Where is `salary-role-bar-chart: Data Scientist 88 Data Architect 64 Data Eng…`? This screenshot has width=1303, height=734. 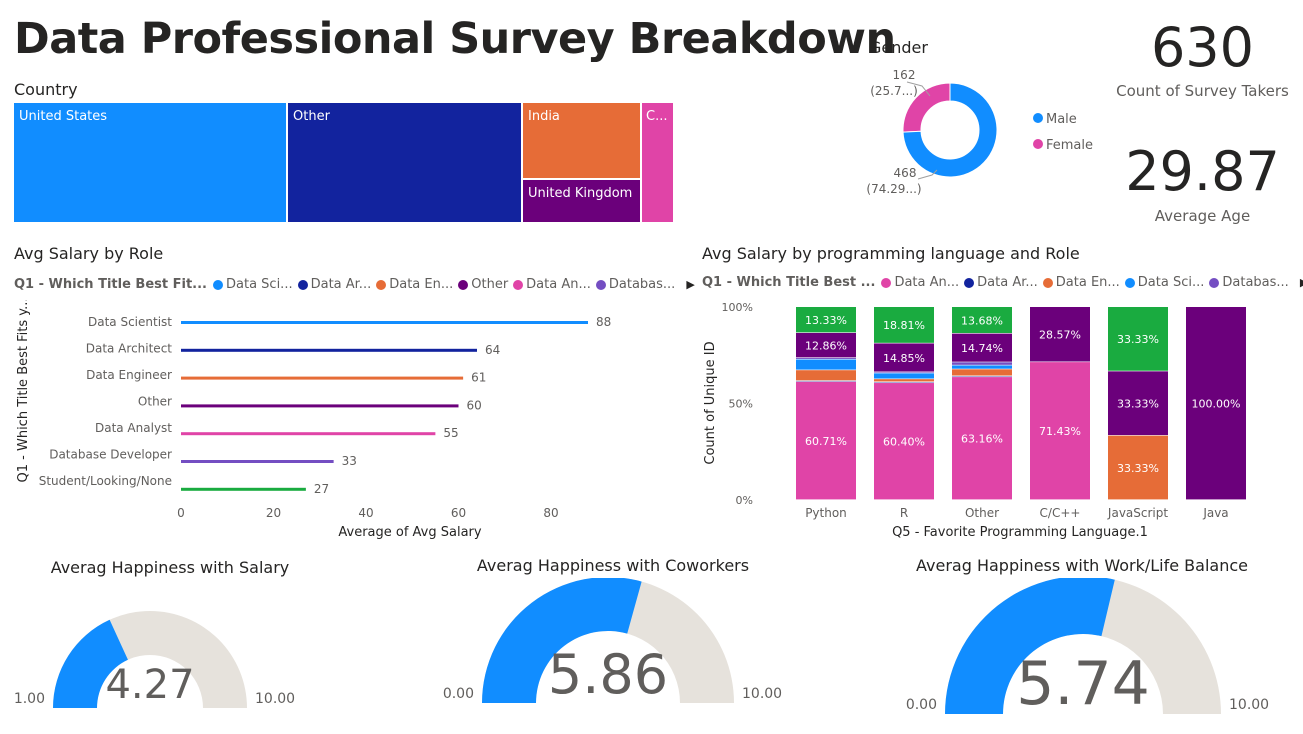 salary-role-bar-chart: Data Scientist 88 Data Architect 64 Data Eng… is located at coordinates (313, 420).